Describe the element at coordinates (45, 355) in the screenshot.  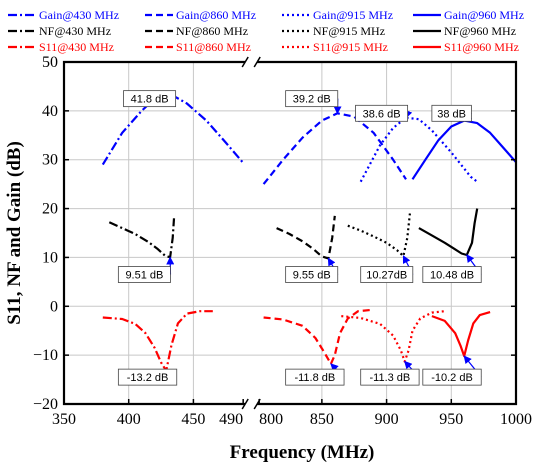
I see `y-tick-label: −10` at that location.